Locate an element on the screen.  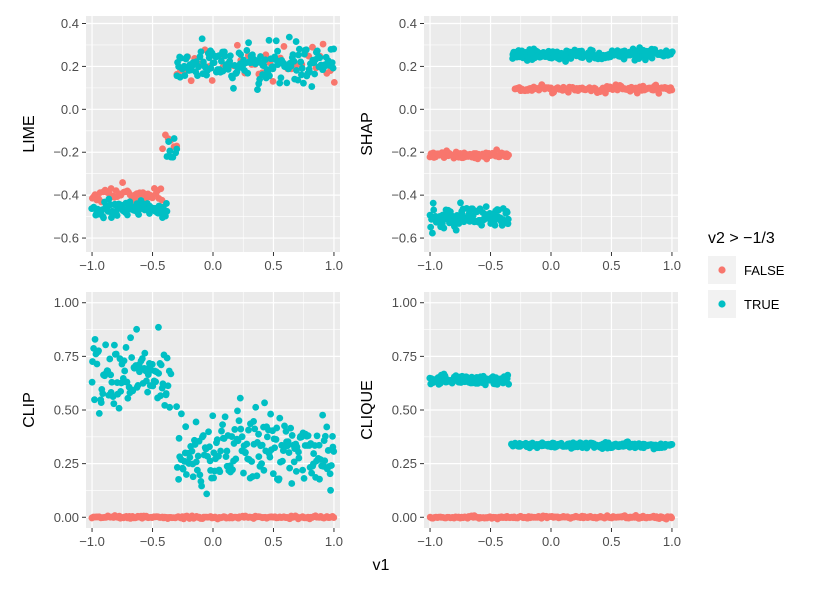
y-axis-title-clip: CLIP is located at coordinates (29, 410).